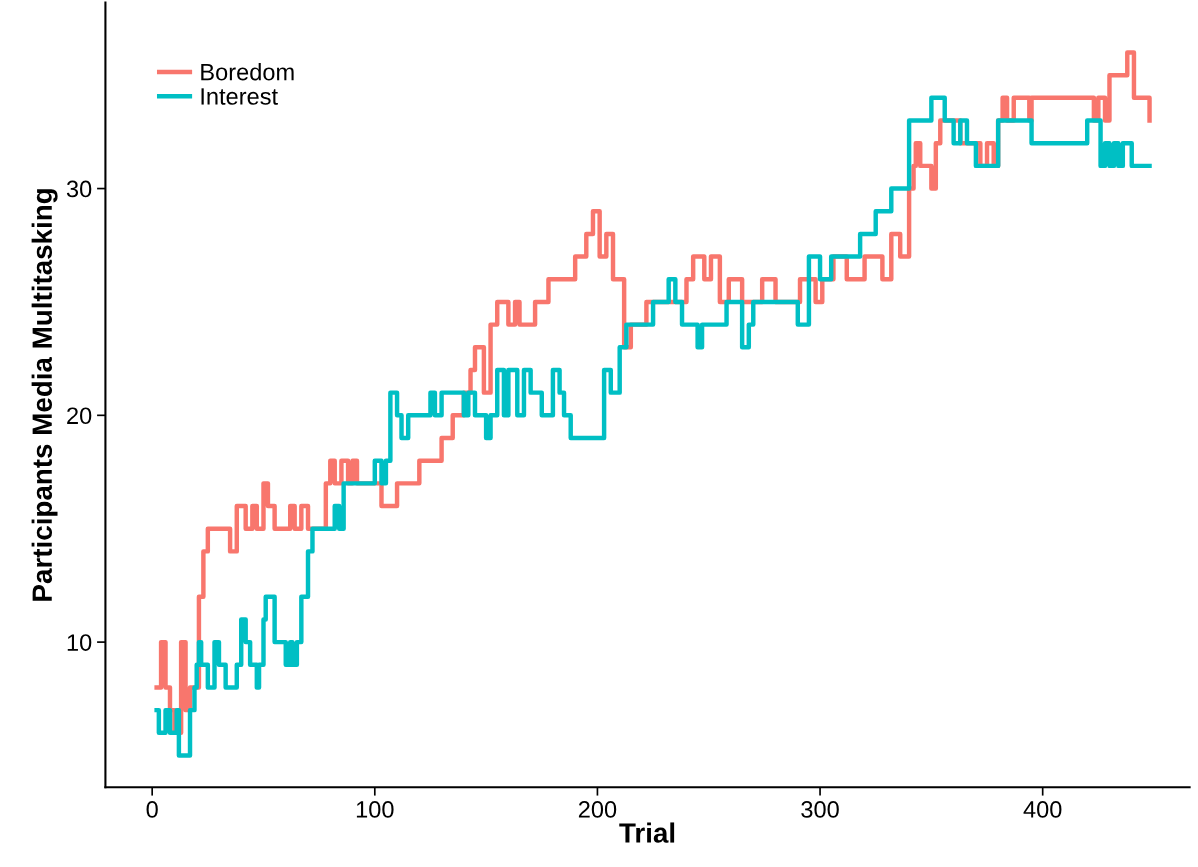 The image size is (1198, 867). What do you see at coordinates (597, 809) in the screenshot?
I see `x-tick-label: 200` at bounding box center [597, 809].